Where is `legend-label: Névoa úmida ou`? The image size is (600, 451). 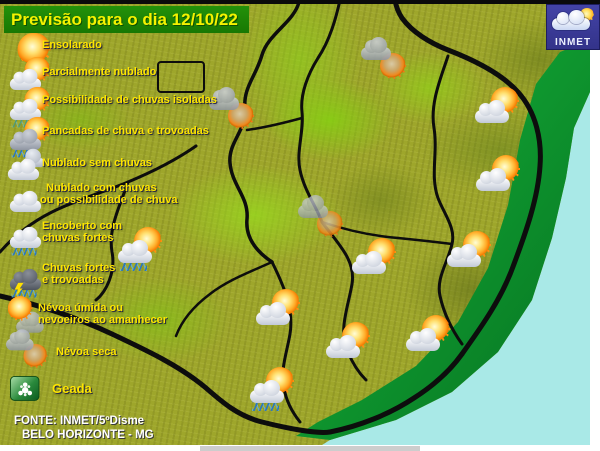 legend-label: Névoa úmida ou is located at coordinates (80, 308).